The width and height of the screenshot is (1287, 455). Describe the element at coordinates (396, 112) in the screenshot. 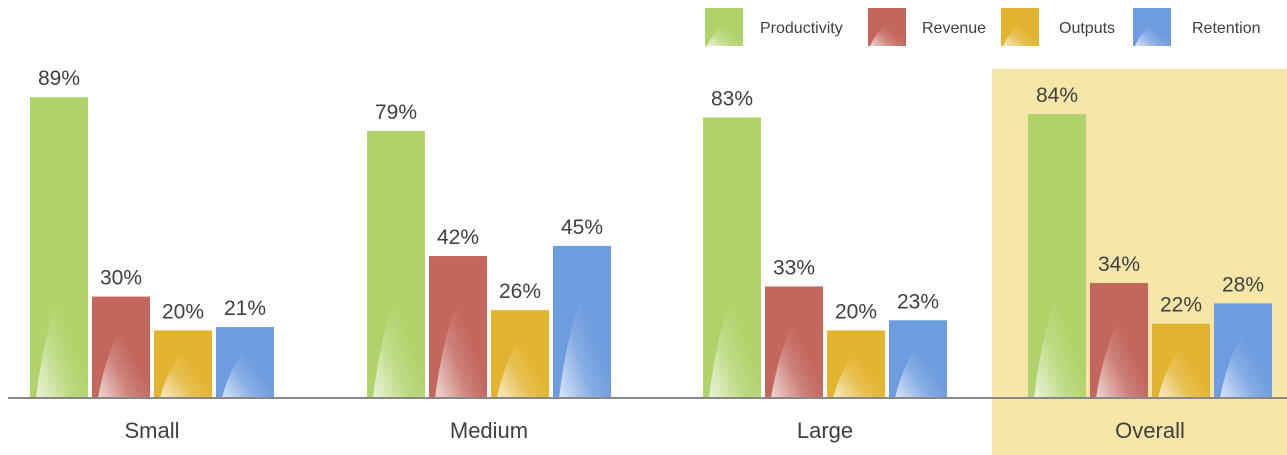

I see `data-label-medium-productivity: 79%` at that location.